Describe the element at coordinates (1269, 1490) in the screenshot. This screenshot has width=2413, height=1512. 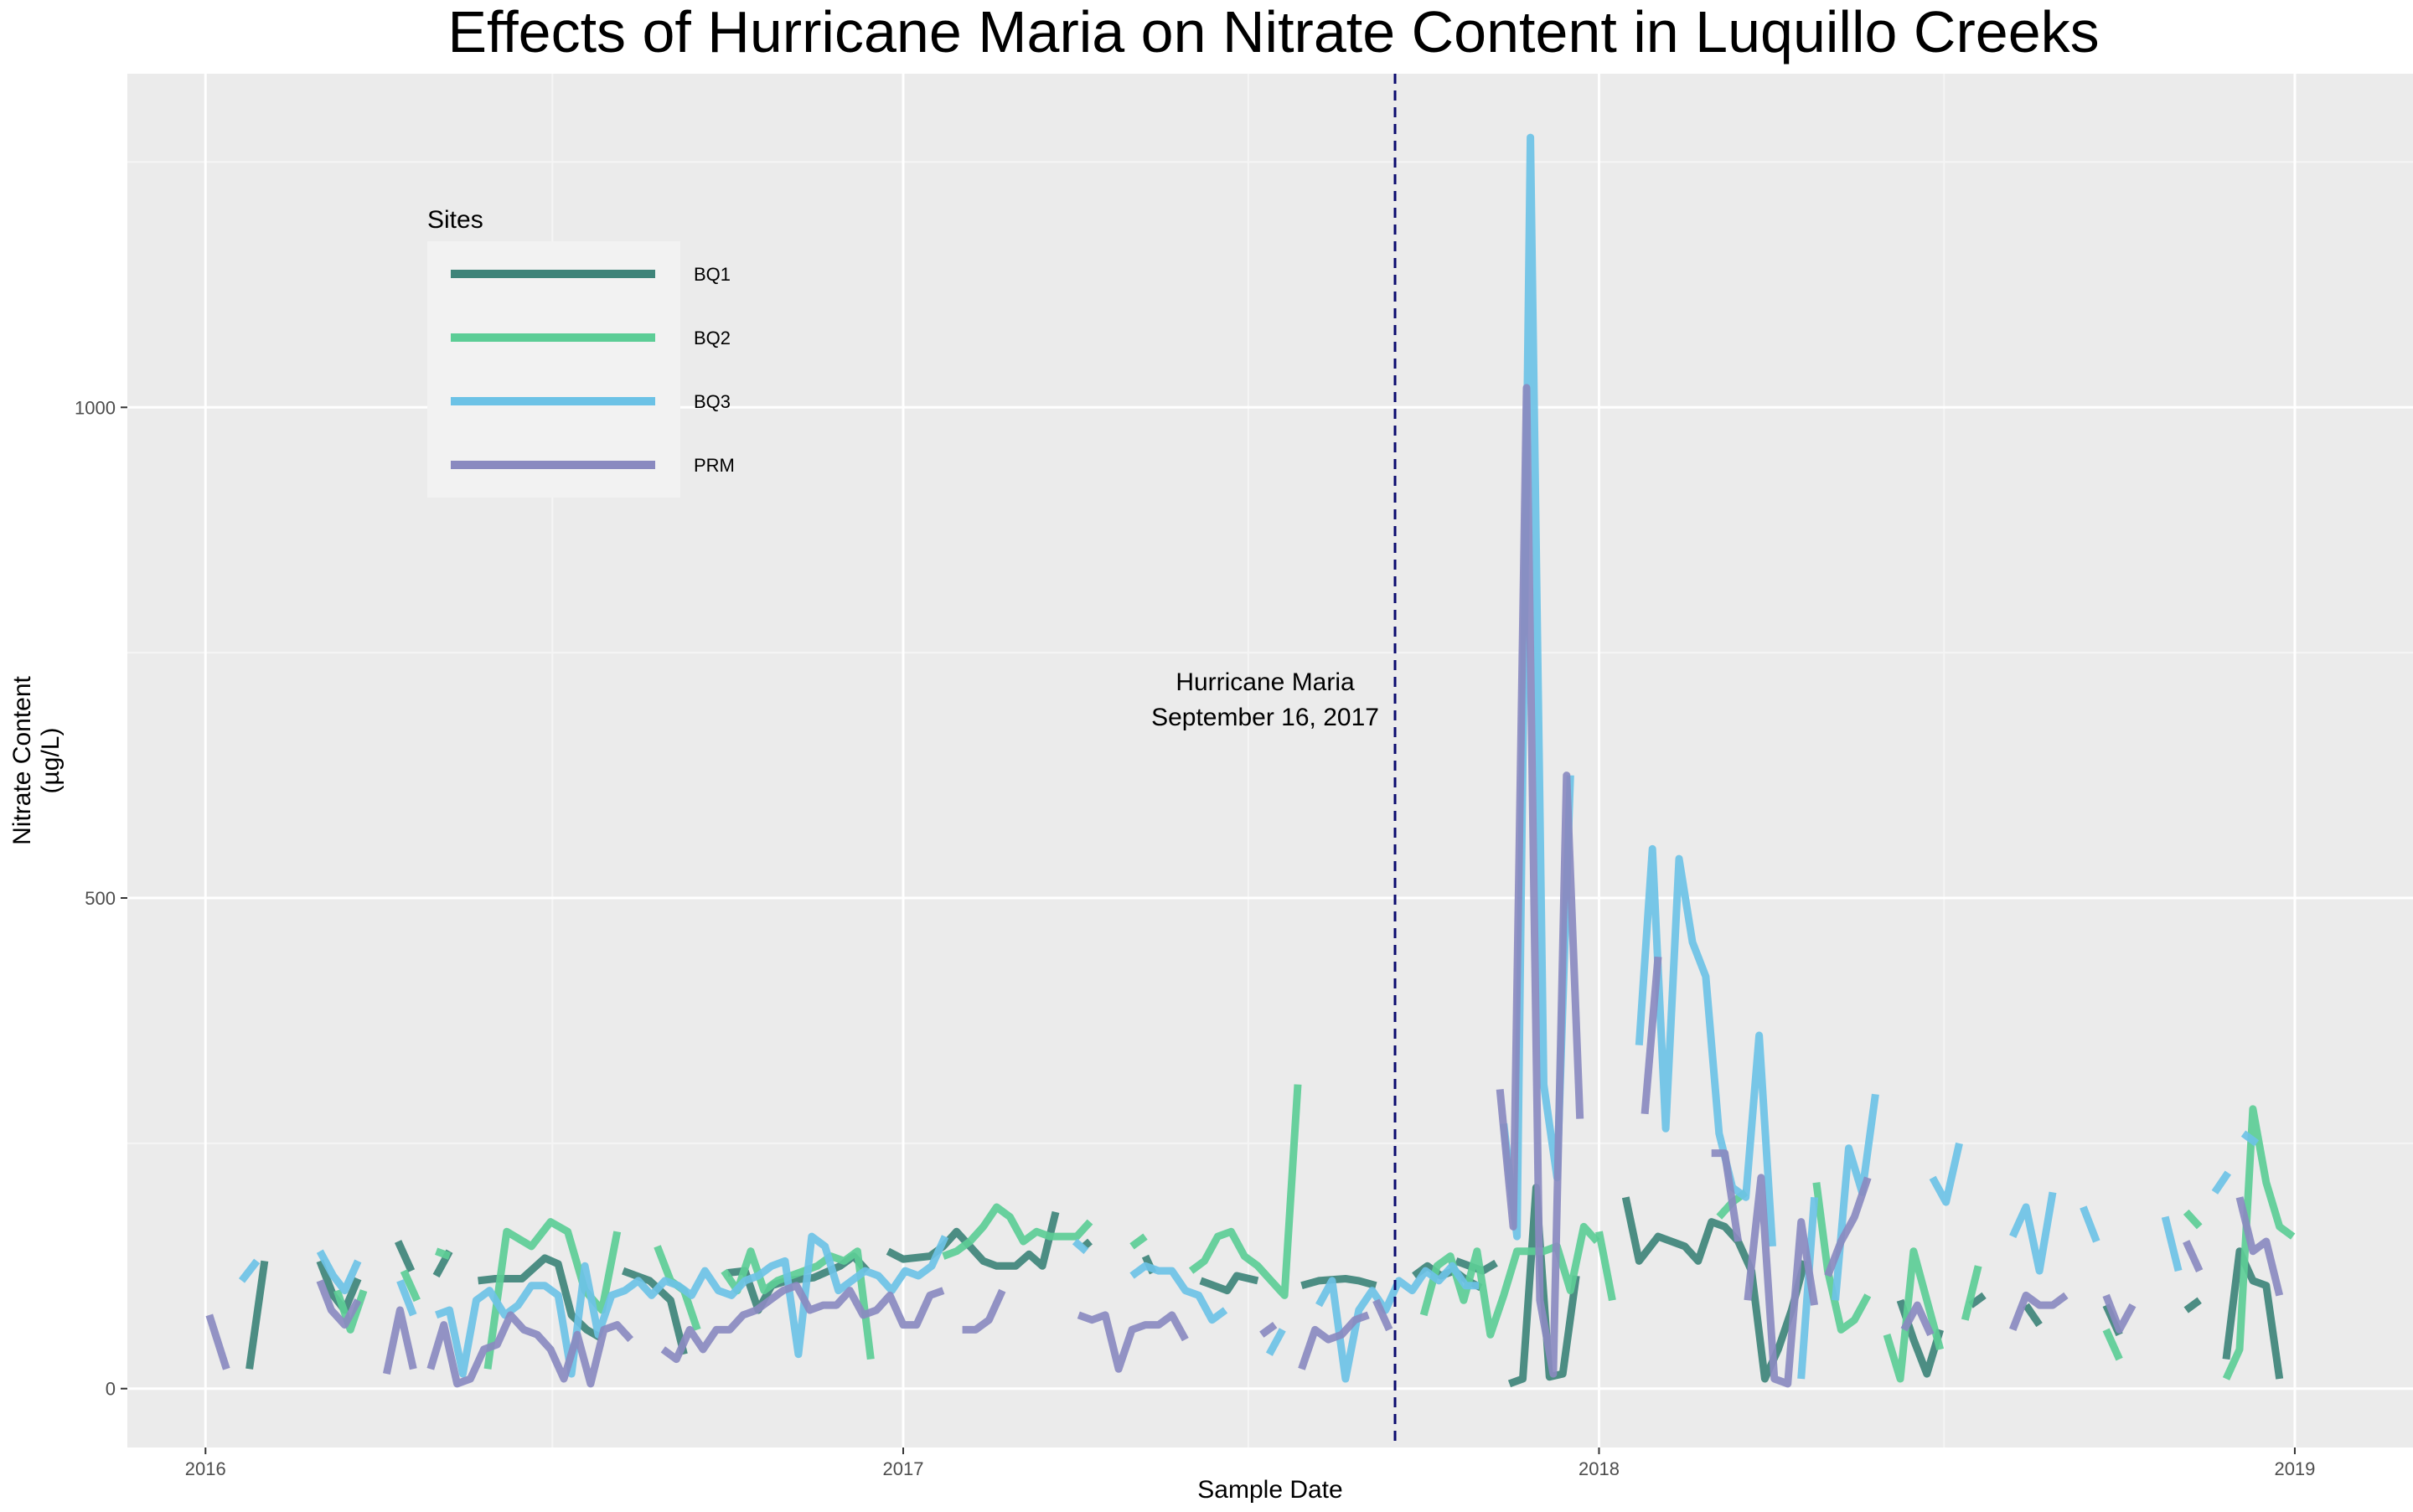
I see `x-axis-label: Sample Date` at that location.